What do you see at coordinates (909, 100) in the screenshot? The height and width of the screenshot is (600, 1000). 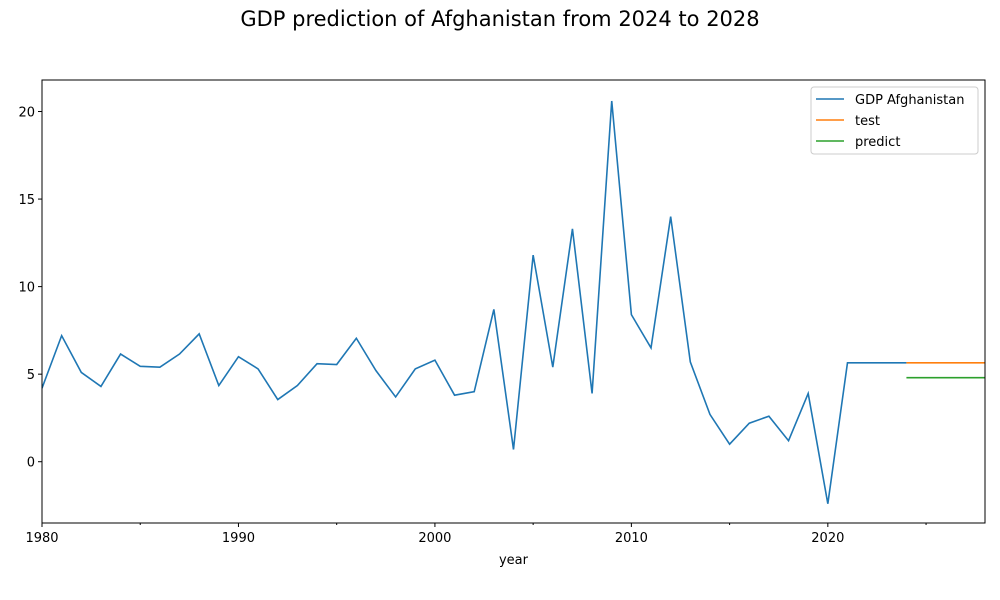 I see `legend-label-0: GDP Afghanistan` at bounding box center [909, 100].